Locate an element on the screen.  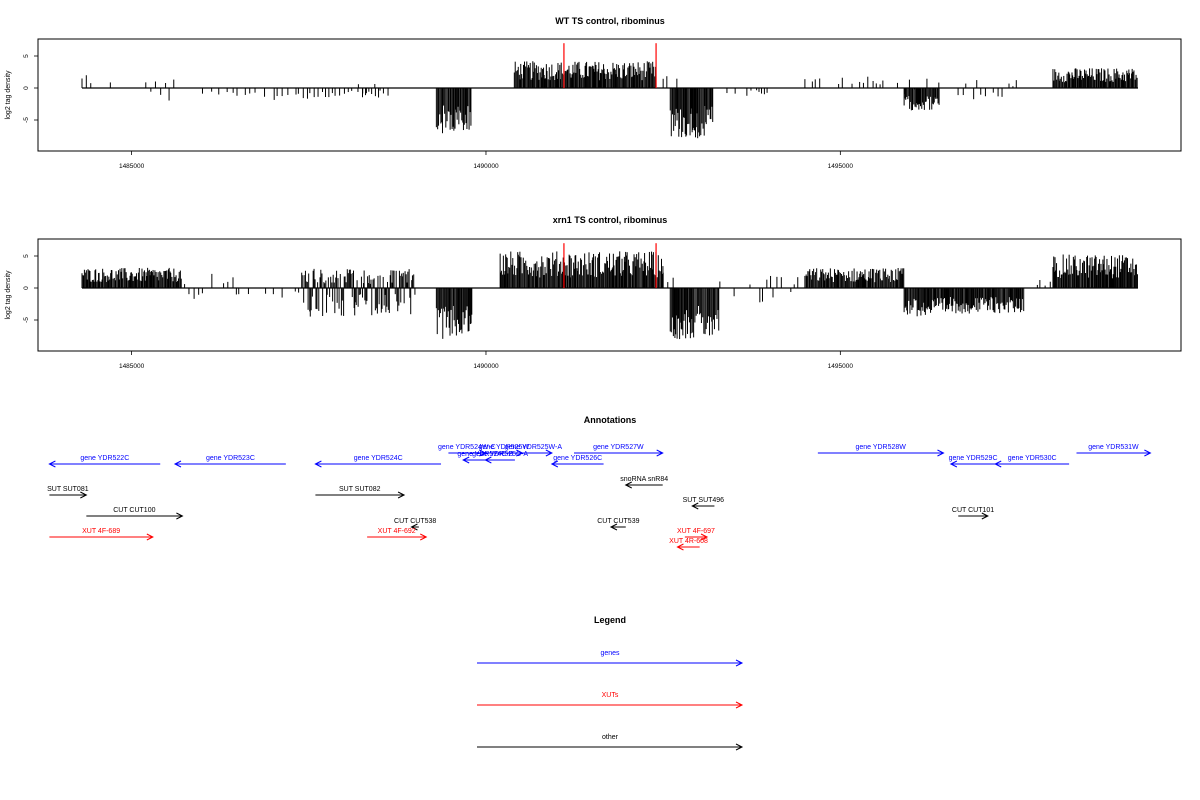
xrn1-track-title: xrn1 TS control, ribominus is located at coordinates (610, 220).